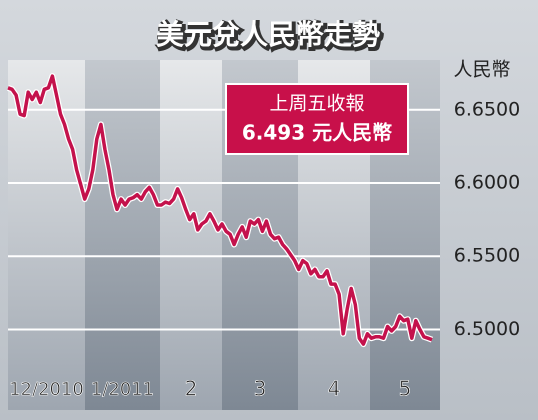 The width and height of the screenshot is (538, 420). What do you see at coordinates (122, 389) in the screenshot?
I see `x-tick-label: 1/2011` at bounding box center [122, 389].